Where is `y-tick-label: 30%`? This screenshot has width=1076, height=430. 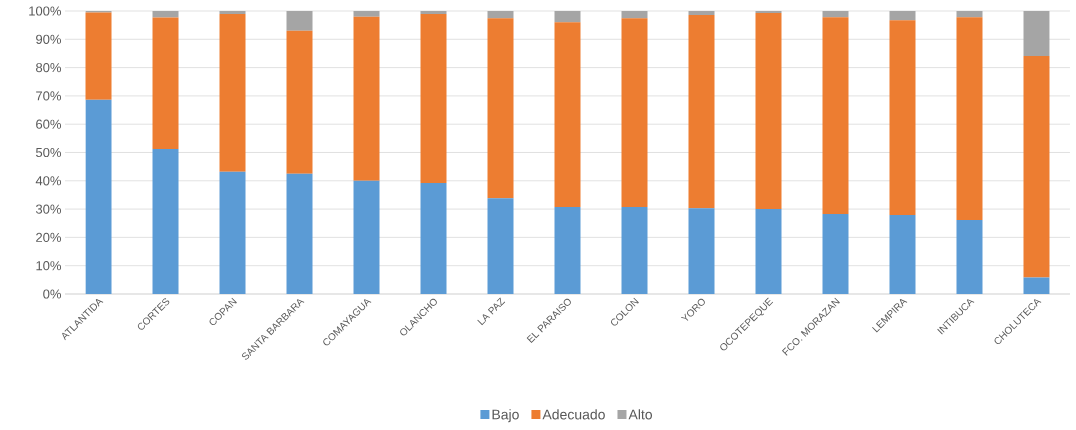
y-tick-label: 30% is located at coordinates (48, 209).